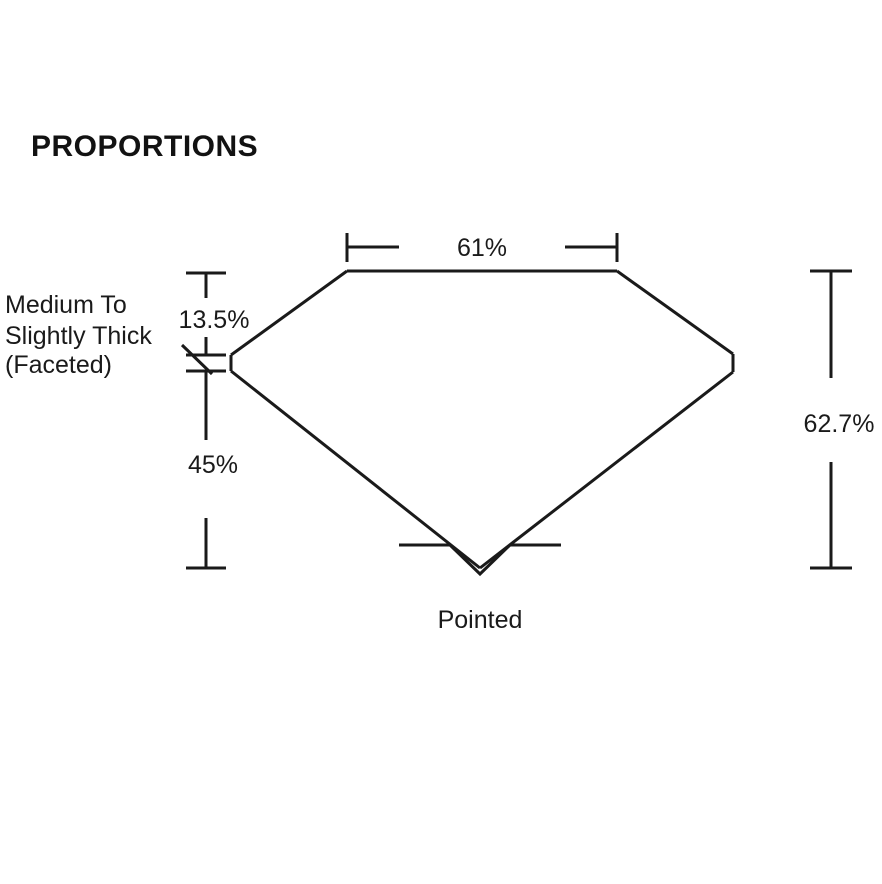 This screenshot has width=882, height=884. Describe the element at coordinates (480, 560) in the screenshot. I see `culet-break-symbol` at that location.